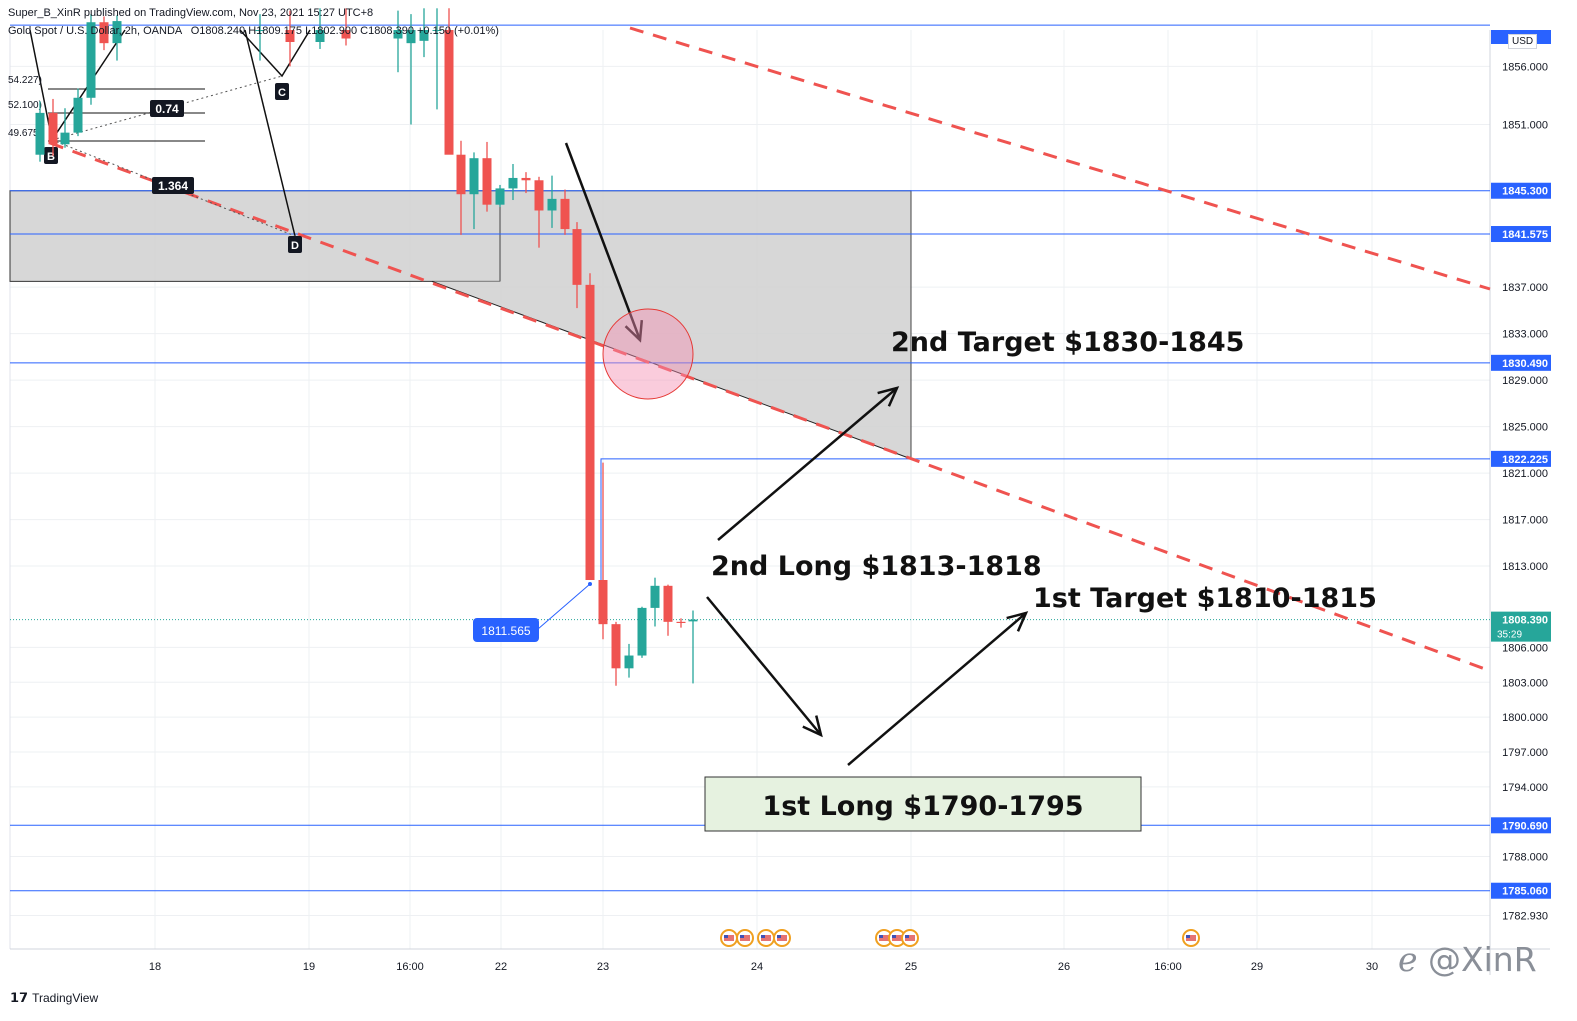  What do you see at coordinates (1525, 192) in the screenshot?
I see `price-label: 1845.300` at bounding box center [1525, 192].